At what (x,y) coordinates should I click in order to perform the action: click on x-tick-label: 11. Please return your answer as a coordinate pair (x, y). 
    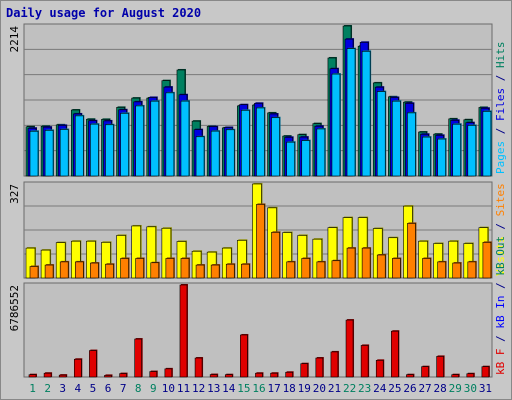
    Looking at the image, I should click on (183, 388).